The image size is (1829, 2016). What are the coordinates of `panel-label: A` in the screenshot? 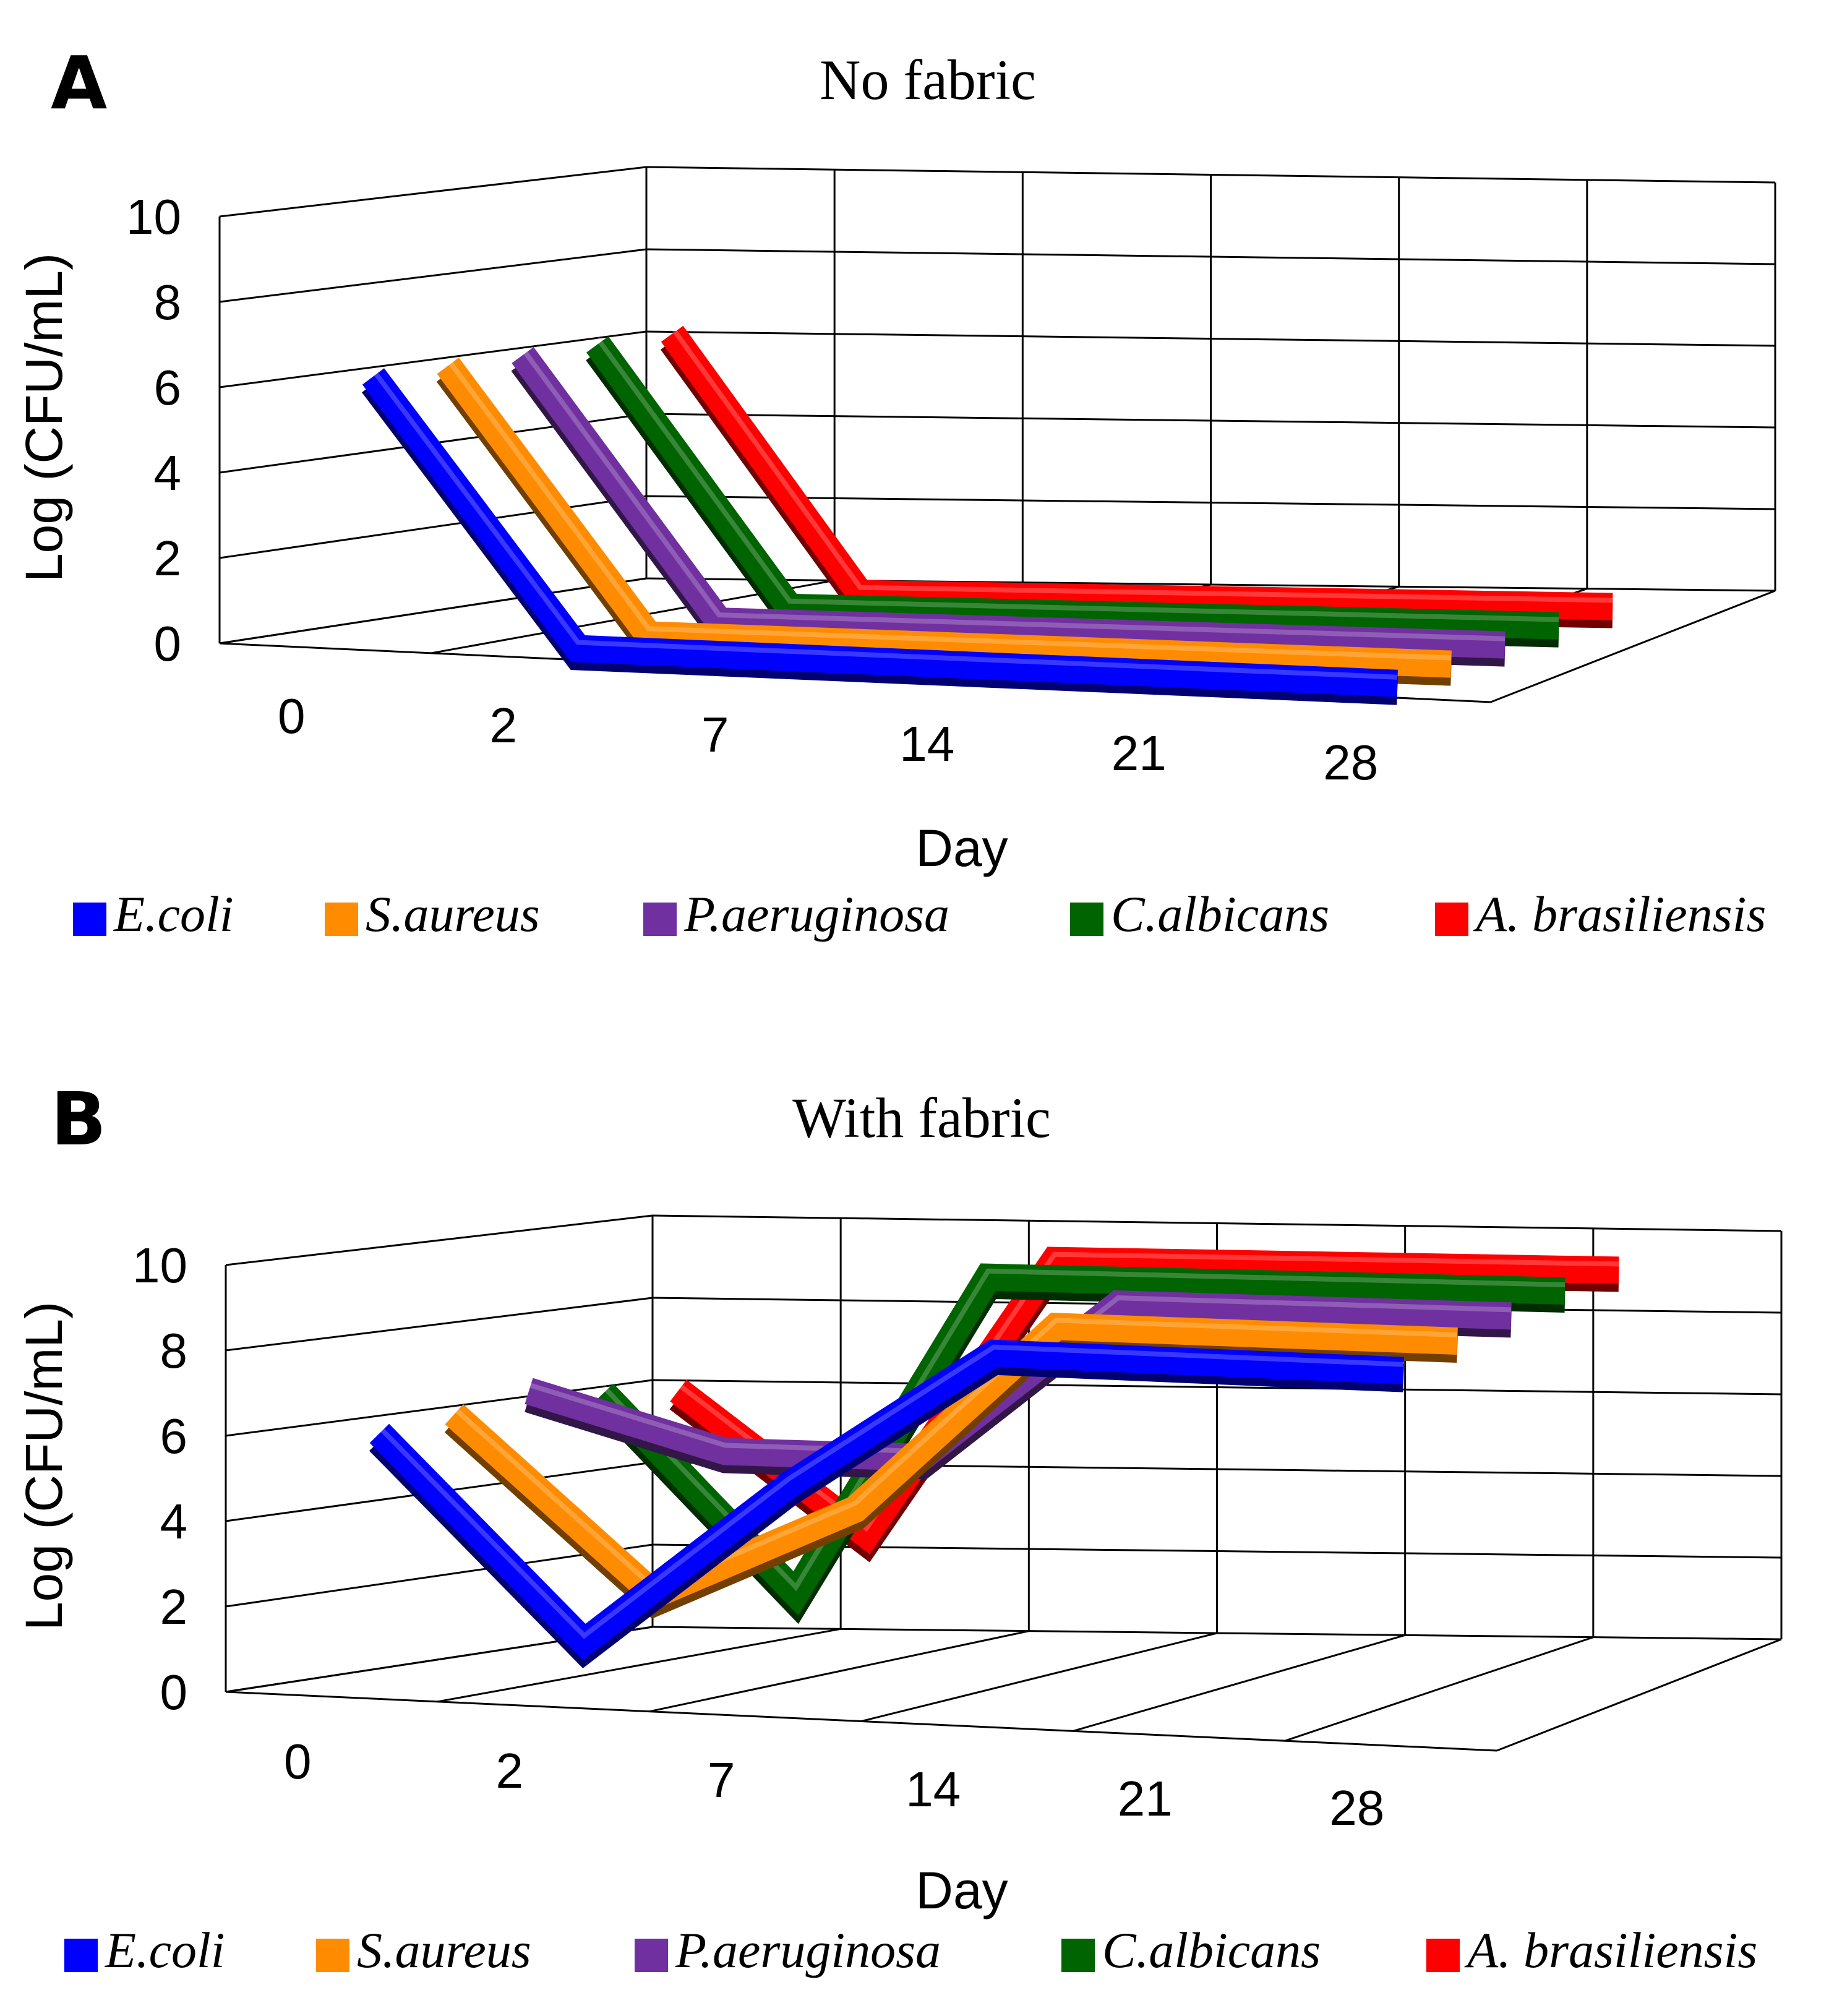 It's located at (79, 83).